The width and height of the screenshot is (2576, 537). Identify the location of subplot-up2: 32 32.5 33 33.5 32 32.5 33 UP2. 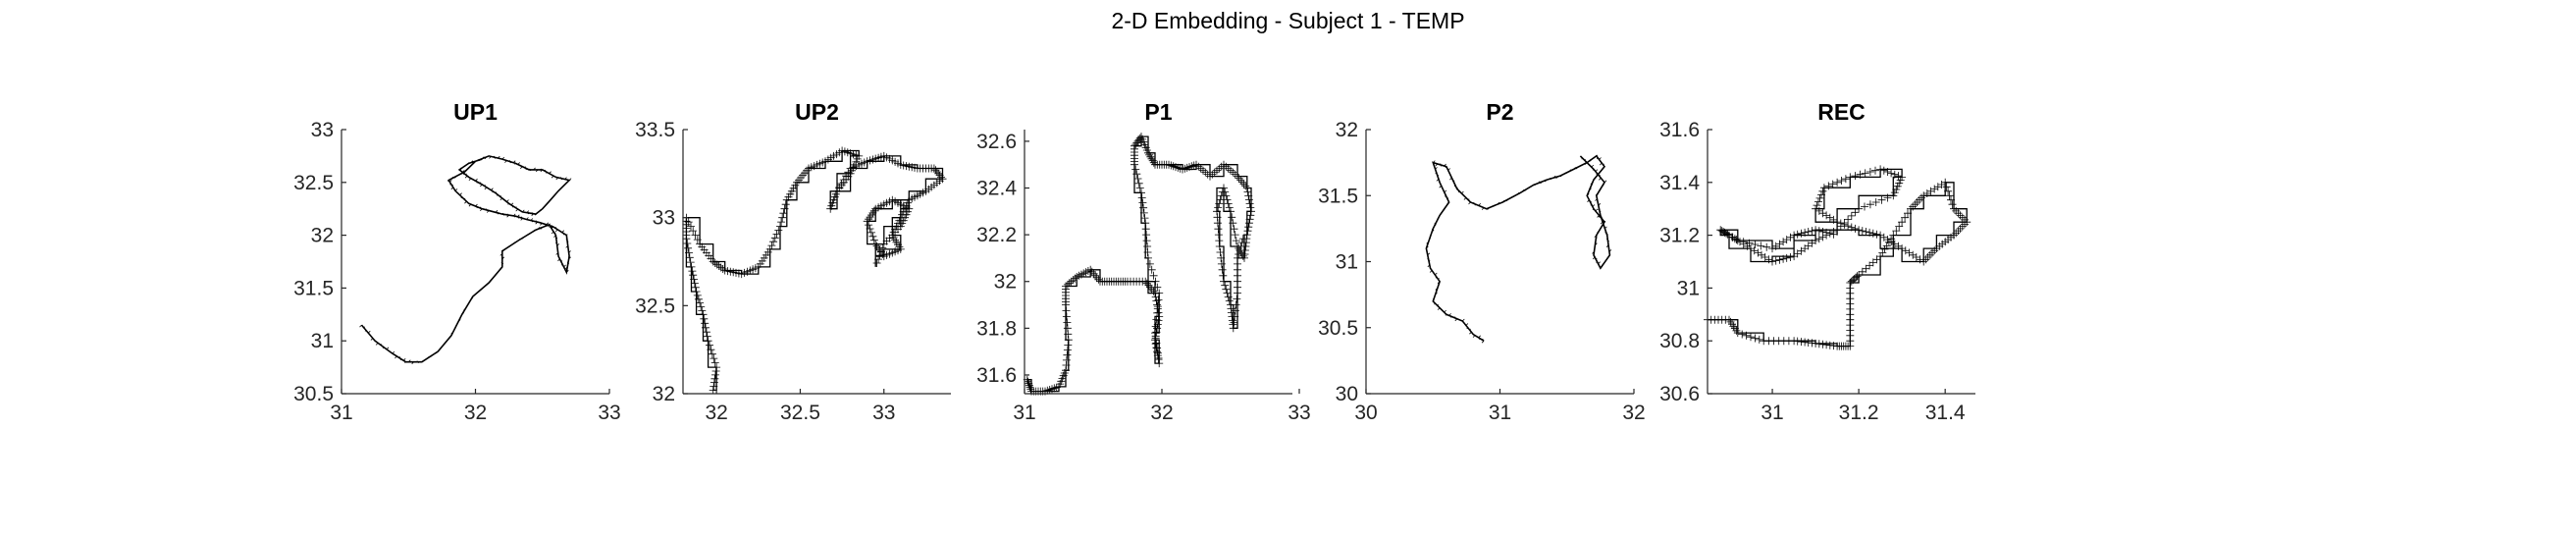
(793, 262).